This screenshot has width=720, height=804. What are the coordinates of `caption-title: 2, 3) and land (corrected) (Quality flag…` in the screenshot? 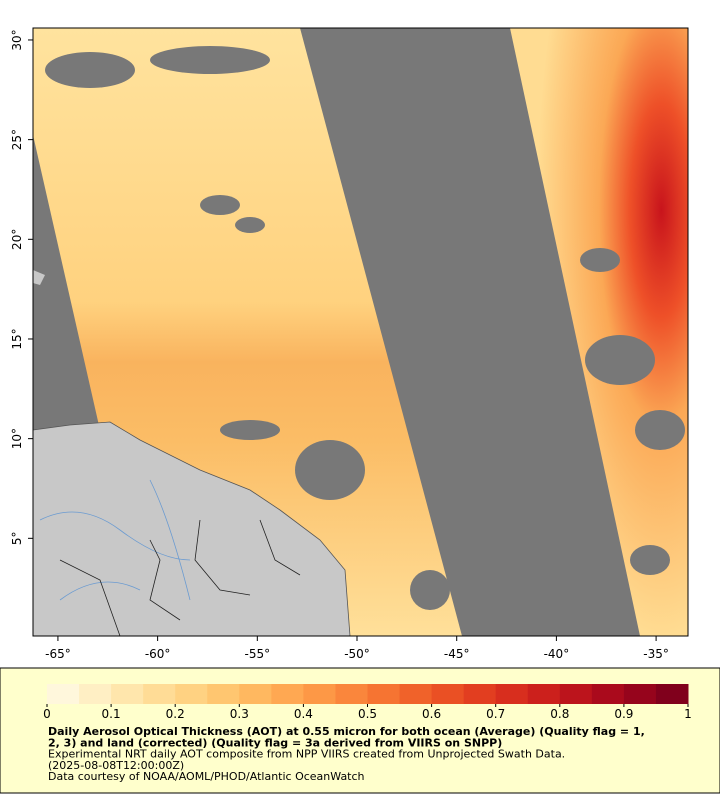 It's located at (275, 742).